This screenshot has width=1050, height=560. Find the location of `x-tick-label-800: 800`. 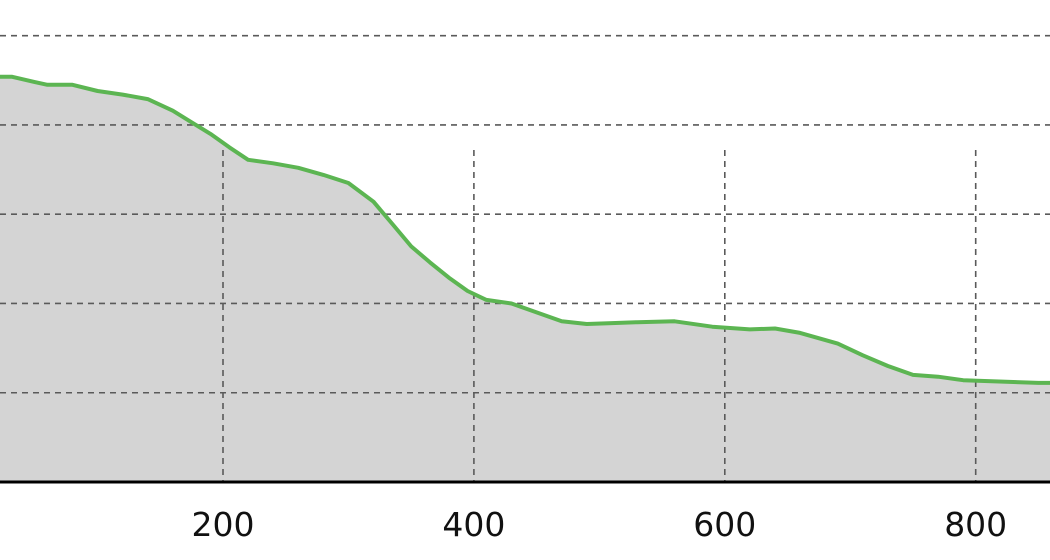

x-tick-label-800: 800 is located at coordinates (975, 524).